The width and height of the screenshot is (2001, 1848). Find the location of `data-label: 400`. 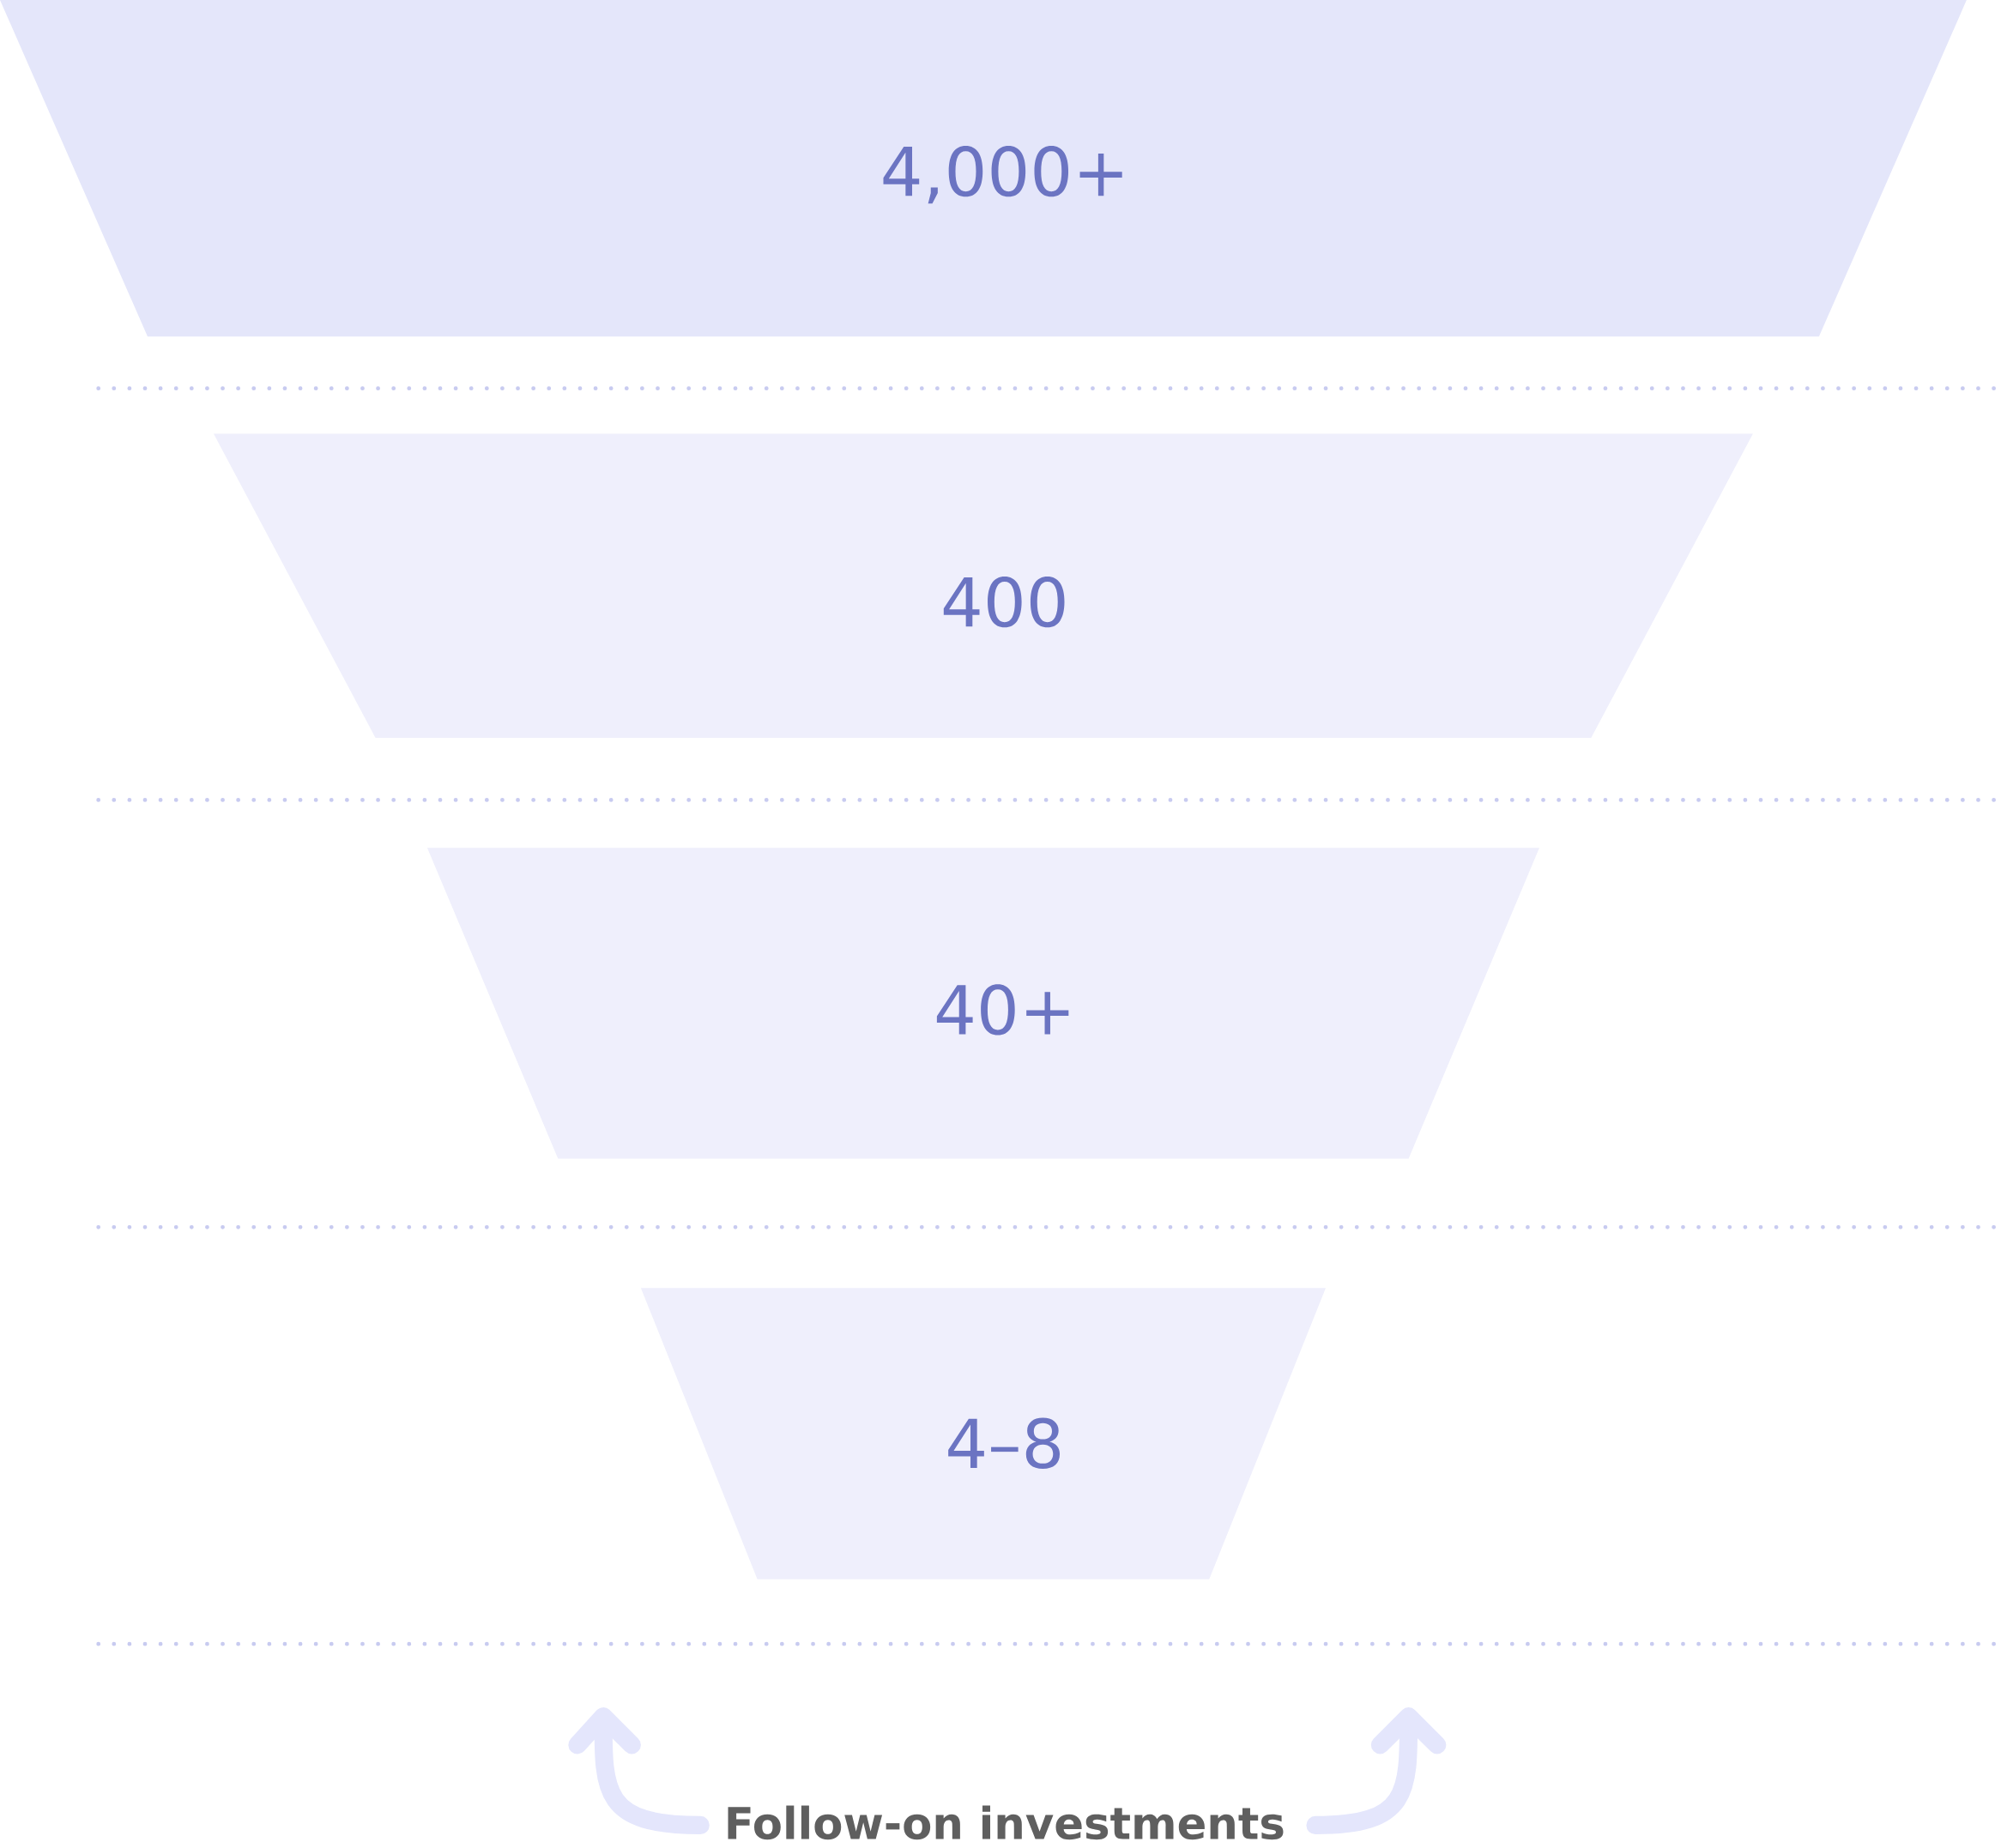

data-label: 400 is located at coordinates (1004, 602).